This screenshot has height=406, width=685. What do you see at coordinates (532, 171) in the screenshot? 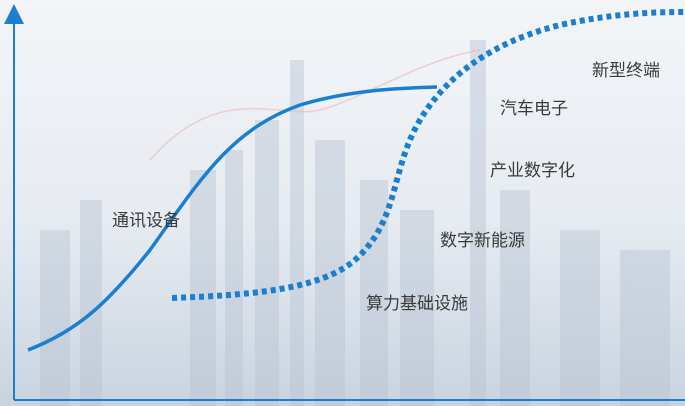
I see `curve-label: 产业数字化` at bounding box center [532, 171].